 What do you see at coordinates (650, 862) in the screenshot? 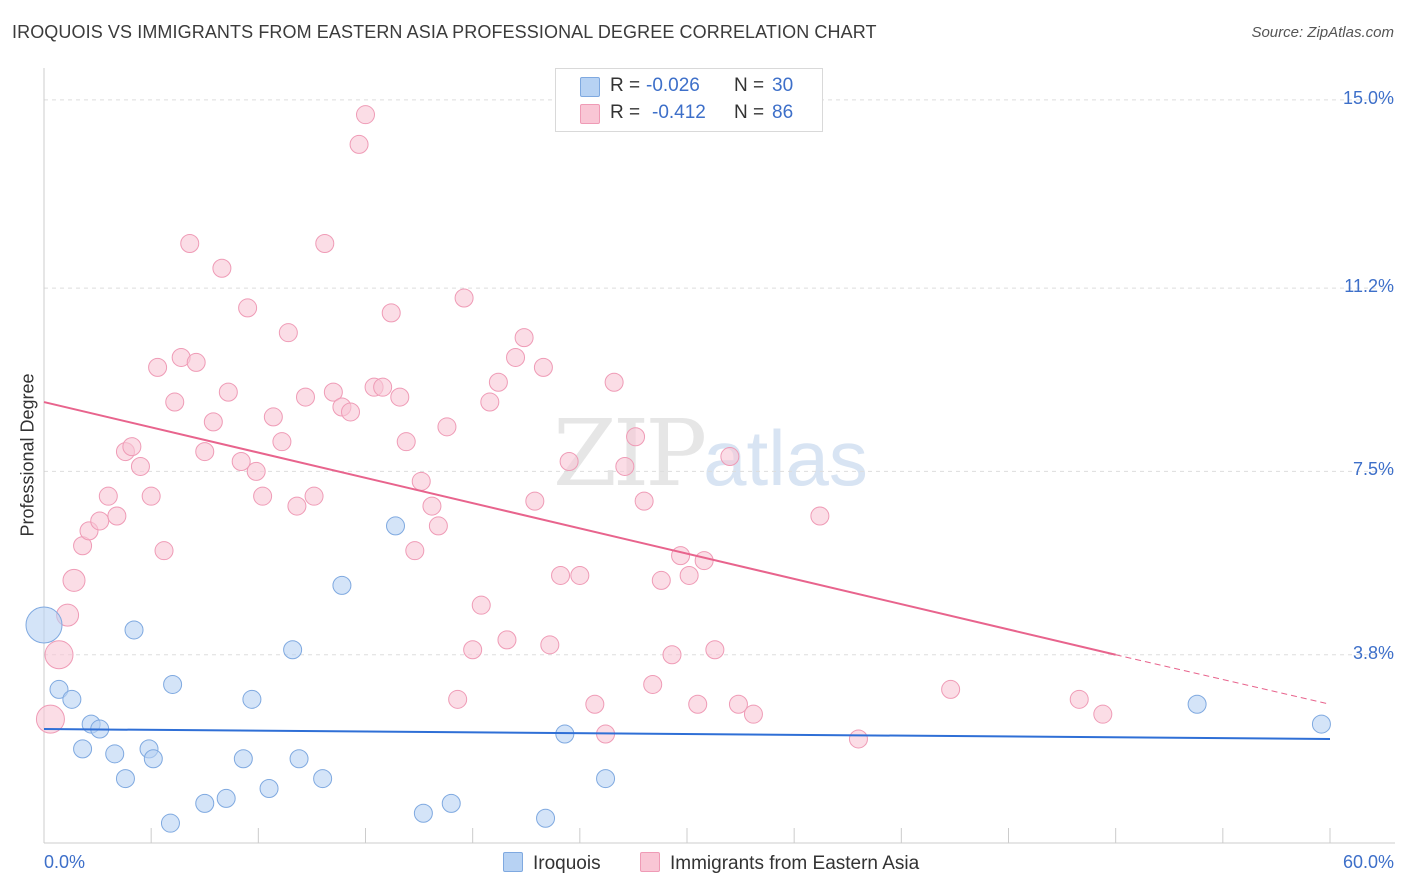
I see `bottom-legend-swatch-eastern-asia` at bounding box center [650, 862].